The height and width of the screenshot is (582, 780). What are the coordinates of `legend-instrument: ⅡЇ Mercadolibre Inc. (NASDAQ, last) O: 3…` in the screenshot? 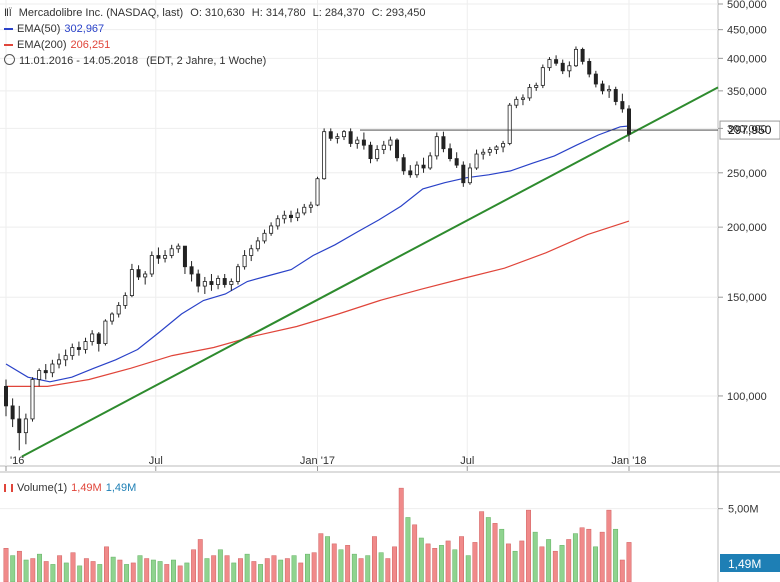 It's located at (215, 13).